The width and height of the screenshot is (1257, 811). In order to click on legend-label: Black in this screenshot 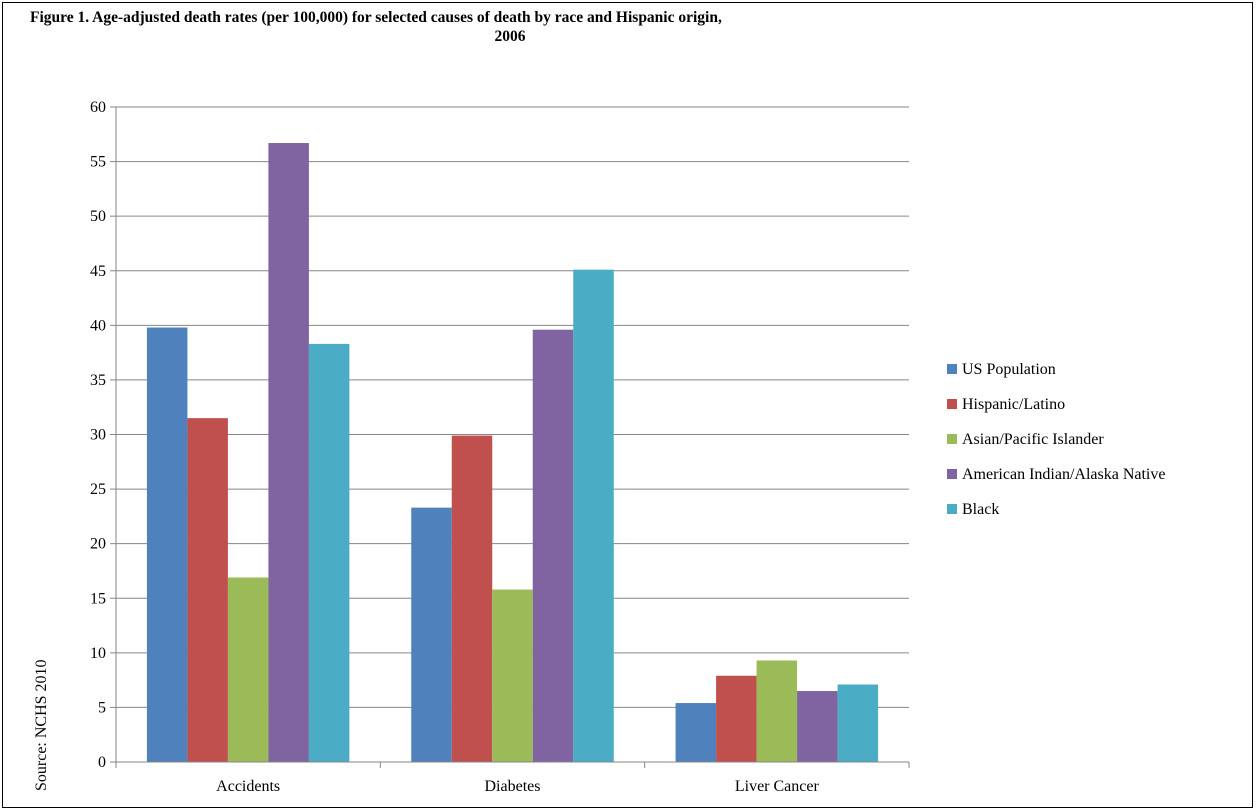, I will do `click(980, 509)`.